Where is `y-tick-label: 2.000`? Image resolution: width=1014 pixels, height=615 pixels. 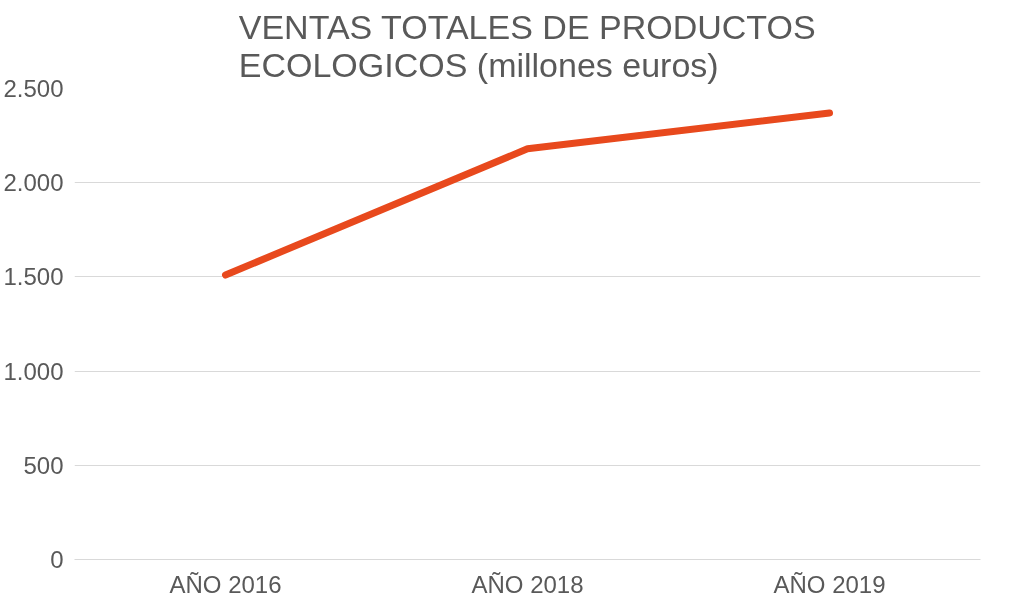 y-tick-label: 2.000 is located at coordinates (33, 183).